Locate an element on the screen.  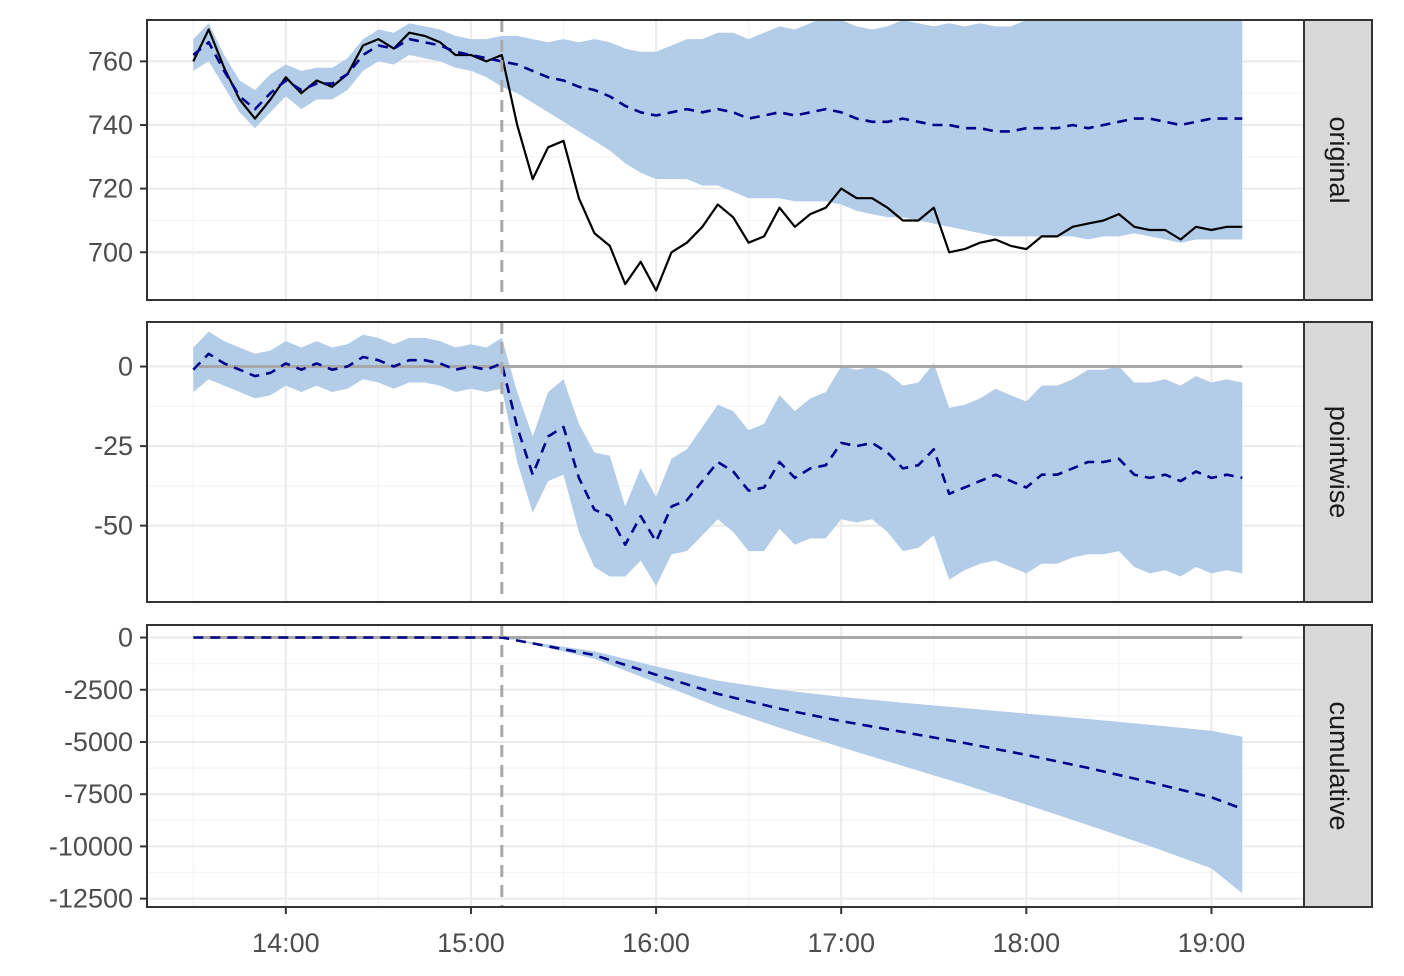
x-tick-label: 14:00 is located at coordinates (286, 943).